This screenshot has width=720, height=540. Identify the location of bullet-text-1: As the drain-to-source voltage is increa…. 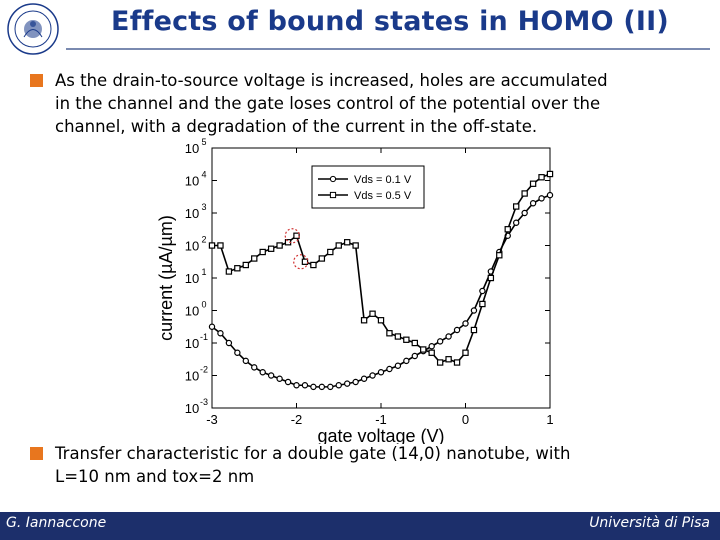
(385, 103).